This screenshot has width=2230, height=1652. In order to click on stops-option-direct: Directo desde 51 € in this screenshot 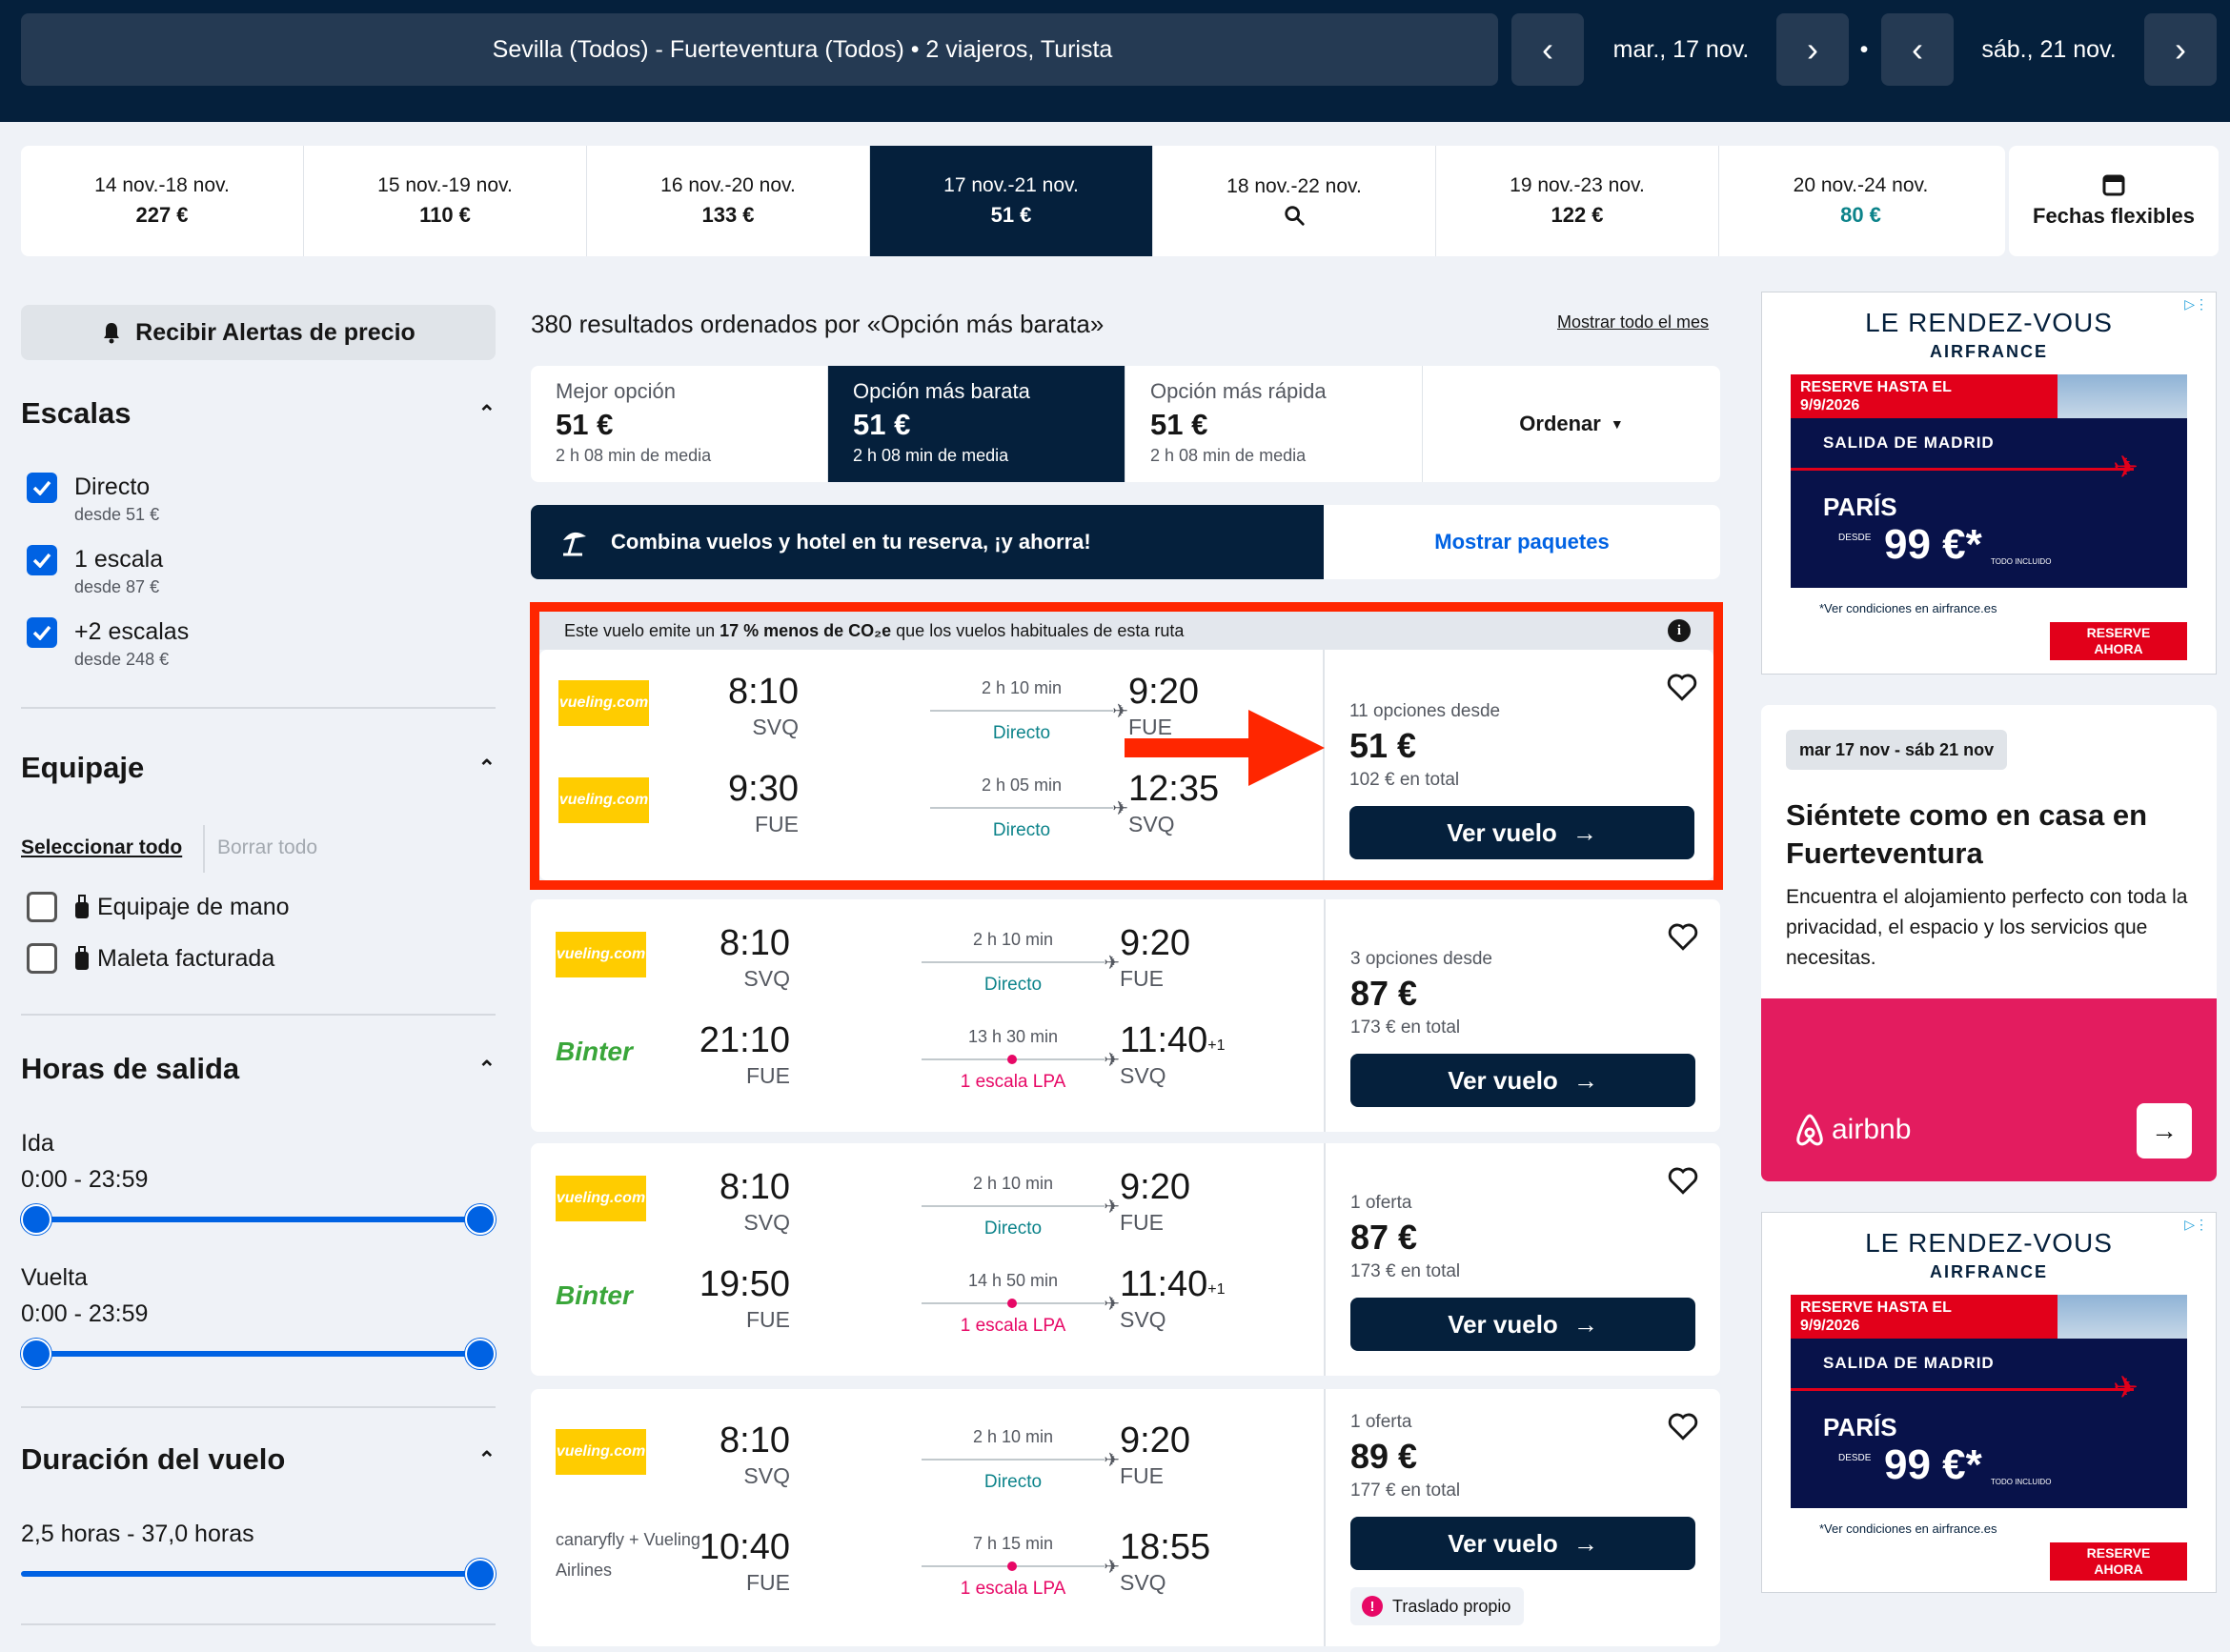, I will do `click(93, 499)`.